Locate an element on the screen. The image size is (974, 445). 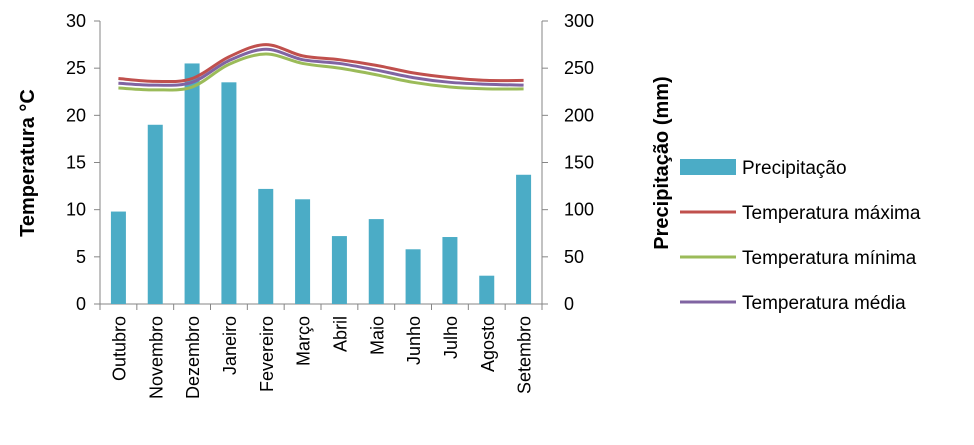
right-tick-label: 150 is located at coordinates (579, 163).